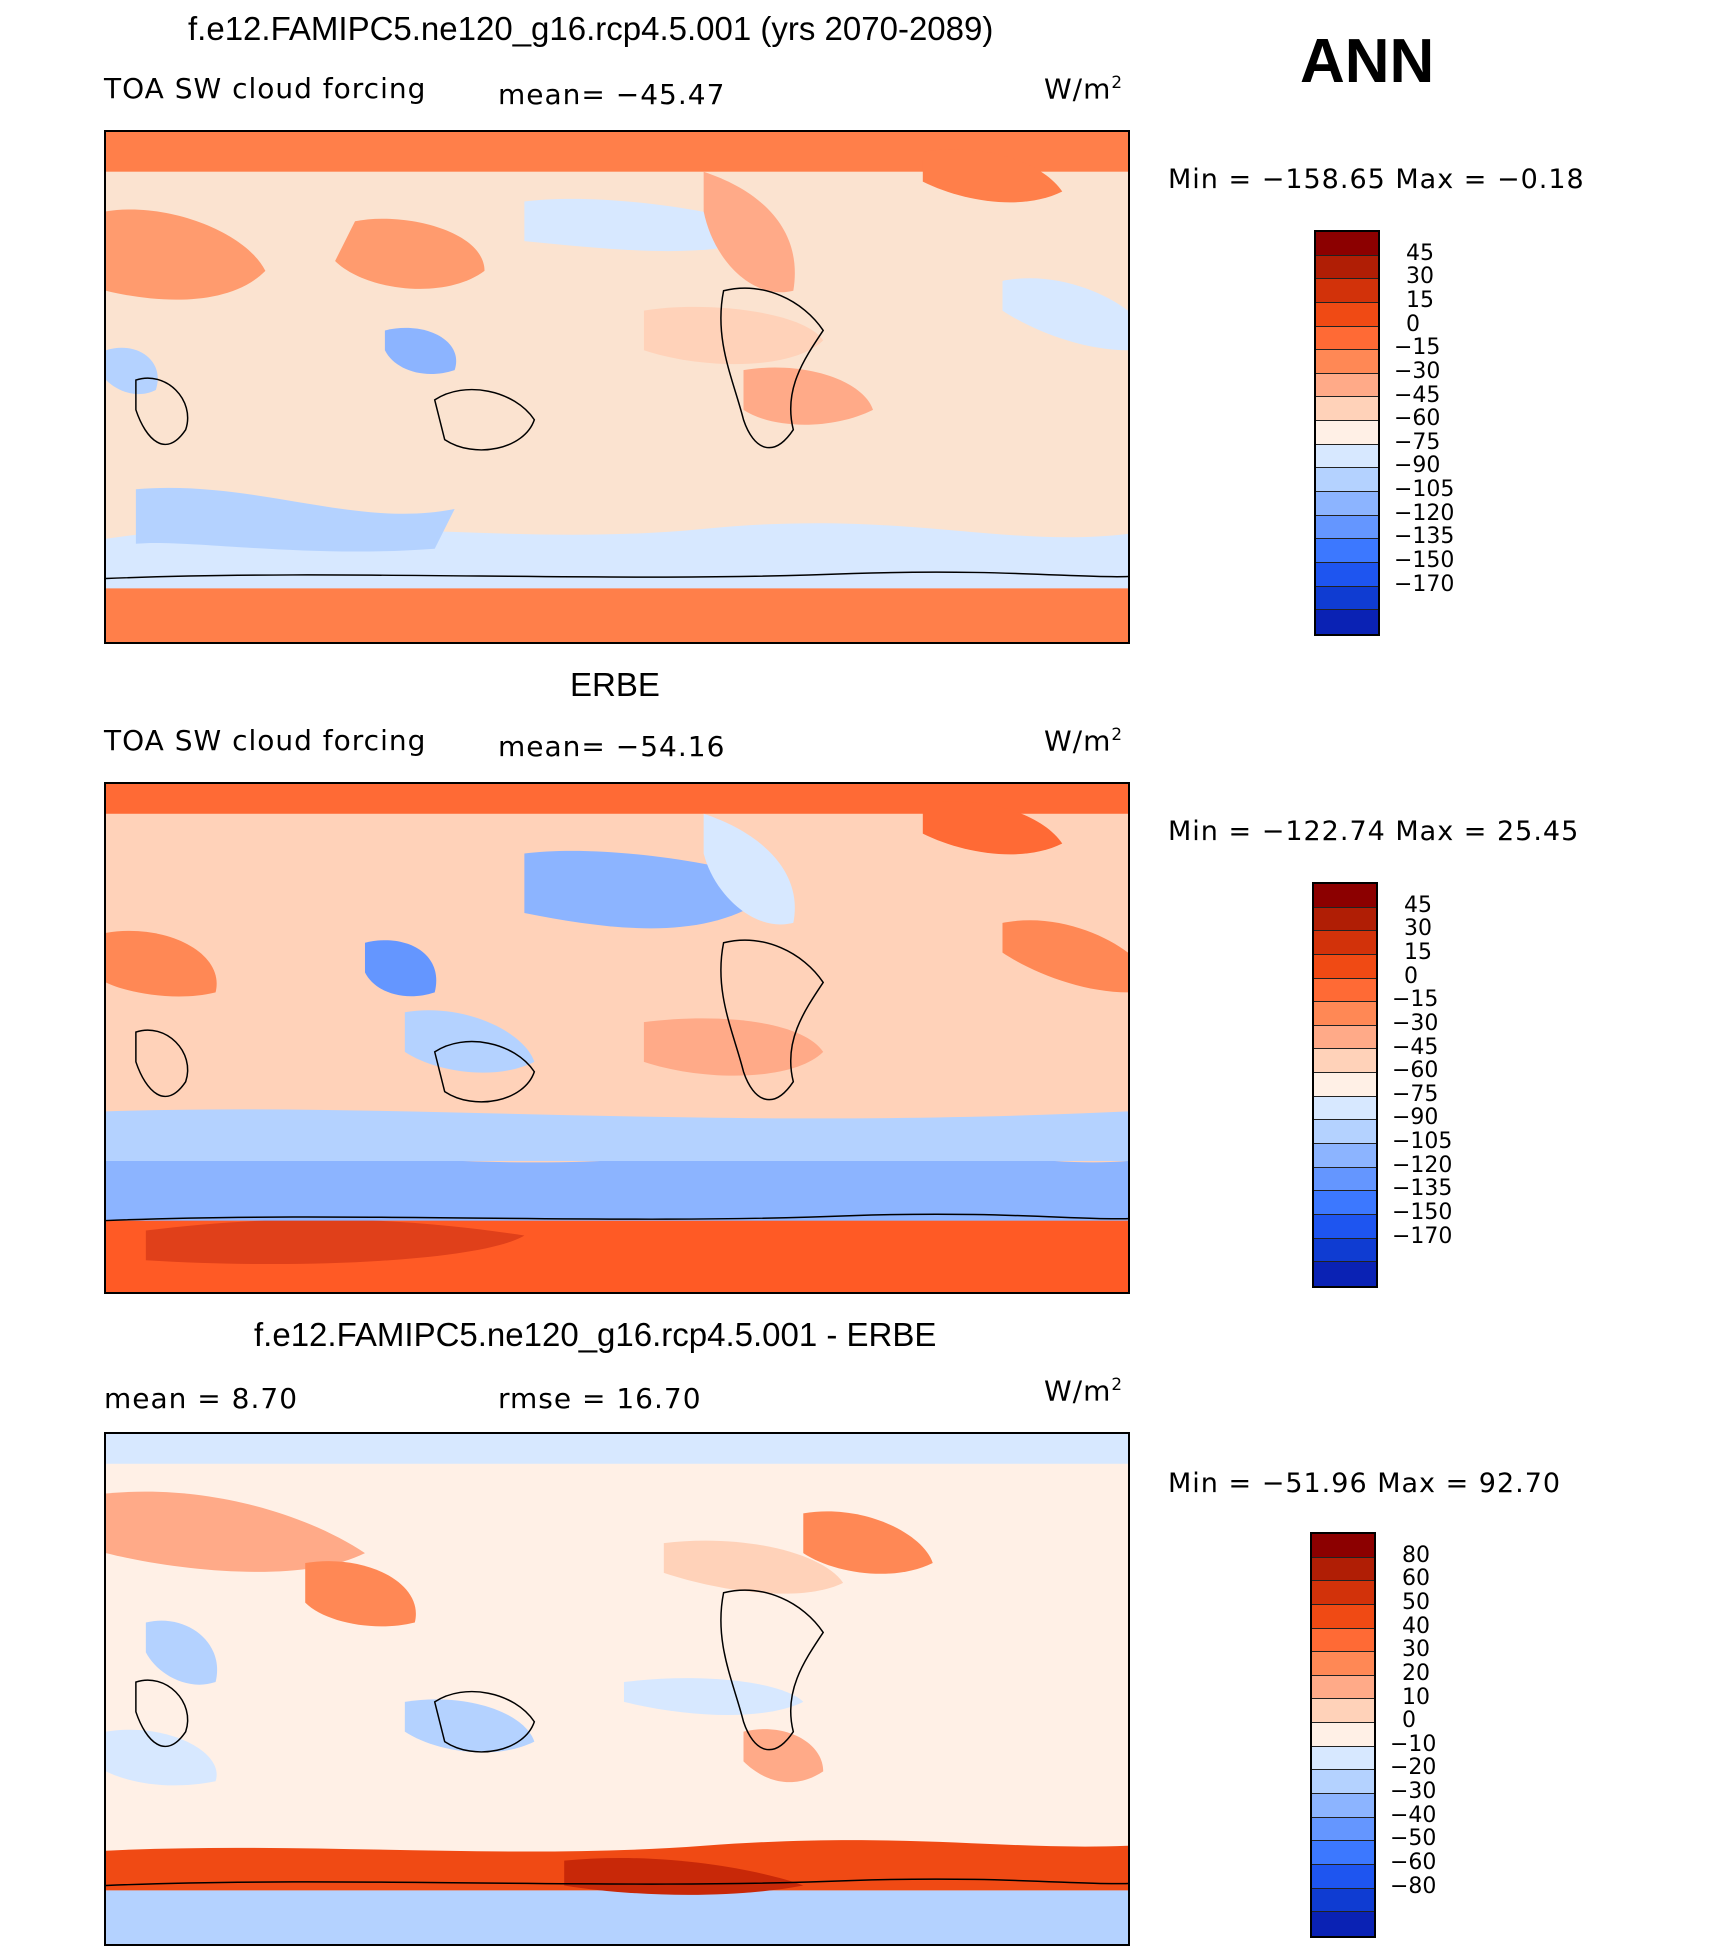 This screenshot has height=1952, width=1710. Describe the element at coordinates (1365, 1483) in the screenshot. I see `panel3-minmax: Min = −51.96 Max = 92.70` at that location.